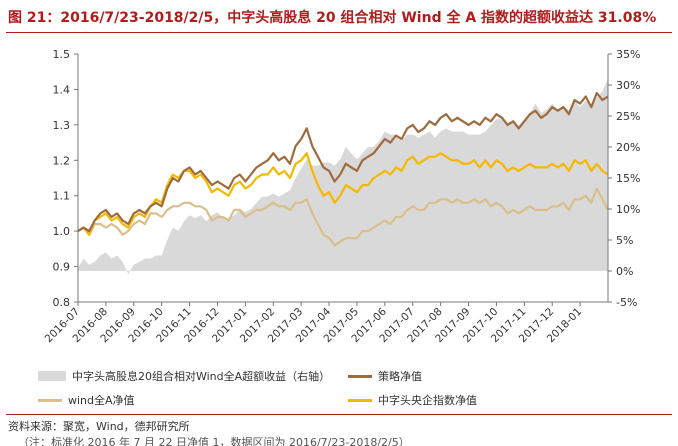 The image size is (678, 446). Describe the element at coordinates (62, 160) in the screenshot. I see `left-tick-label: 1.2` at that location.